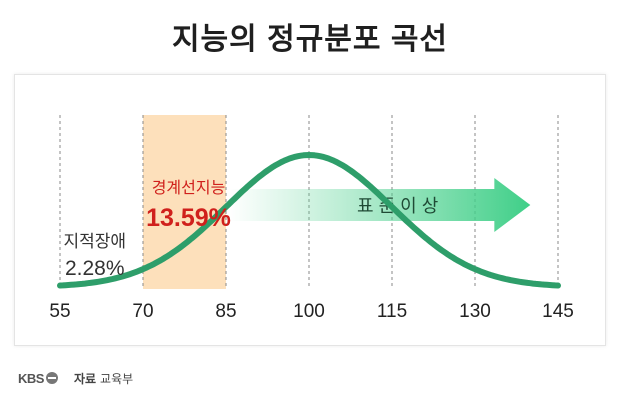 The image size is (620, 402). What do you see at coordinates (142, 311) in the screenshot?
I see `x-tick-label-70: 70` at bounding box center [142, 311].